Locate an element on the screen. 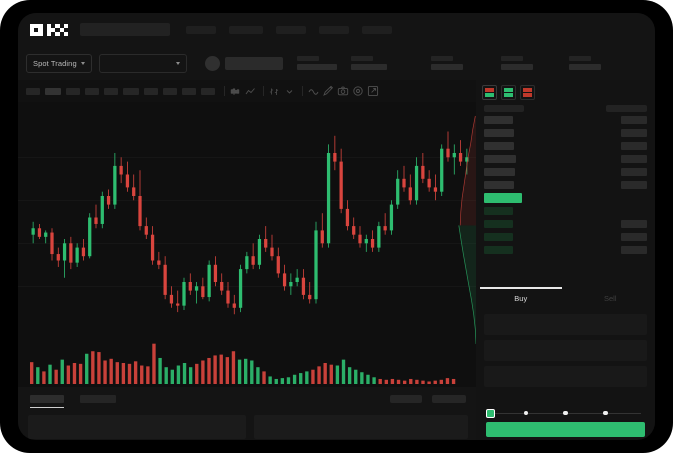 The image size is (673, 453). order-book-column-headers is located at coordinates (565, 106).